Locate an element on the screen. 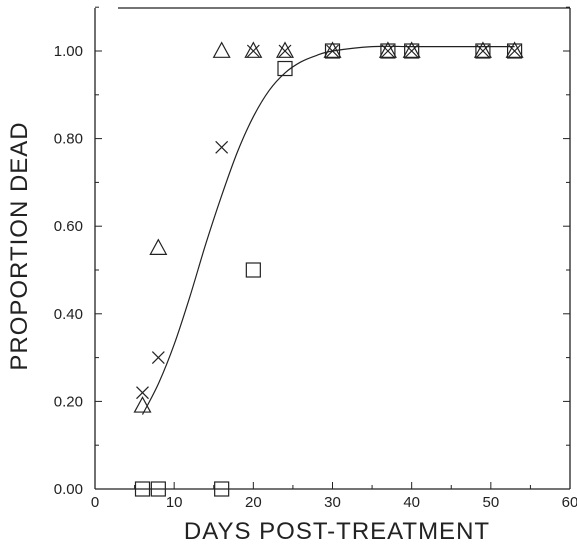 The image size is (577, 549). x-tick-label: 0 is located at coordinates (95, 502).